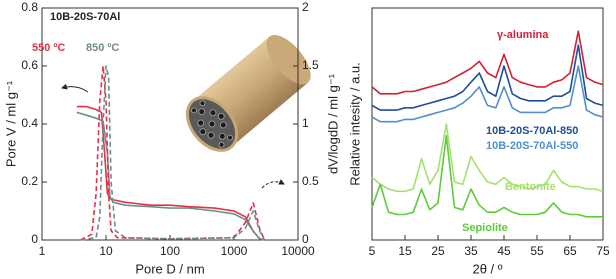 This screenshot has width=616, height=279. What do you see at coordinates (85, 17) in the screenshot?
I see `chart-title: 10B-20S-70Al` at bounding box center [85, 17].